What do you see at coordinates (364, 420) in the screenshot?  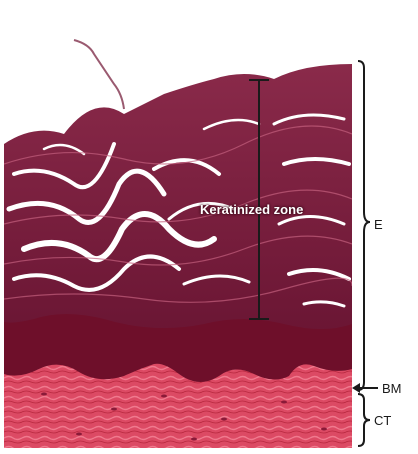 I see `connective-tissue-bracket` at bounding box center [364, 420].